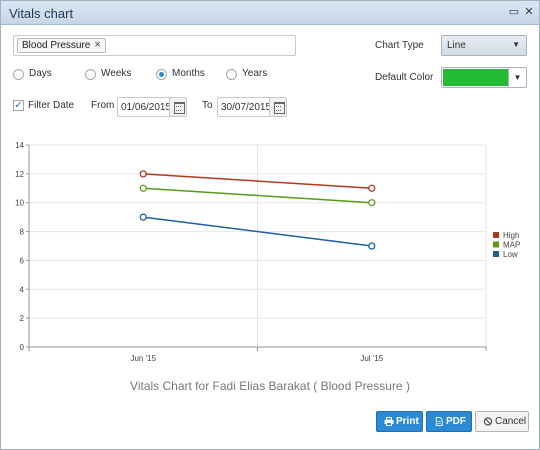  I want to click on vital-tag: Blood Pressure ×, so click(61, 45).